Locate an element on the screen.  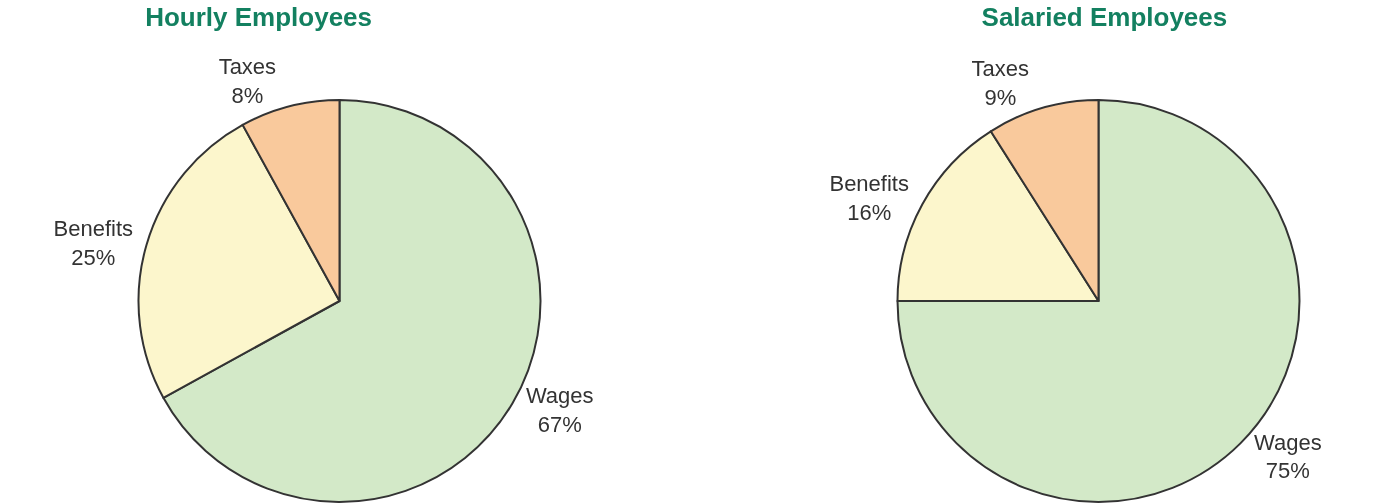
data-label: 9% is located at coordinates (1000, 98).